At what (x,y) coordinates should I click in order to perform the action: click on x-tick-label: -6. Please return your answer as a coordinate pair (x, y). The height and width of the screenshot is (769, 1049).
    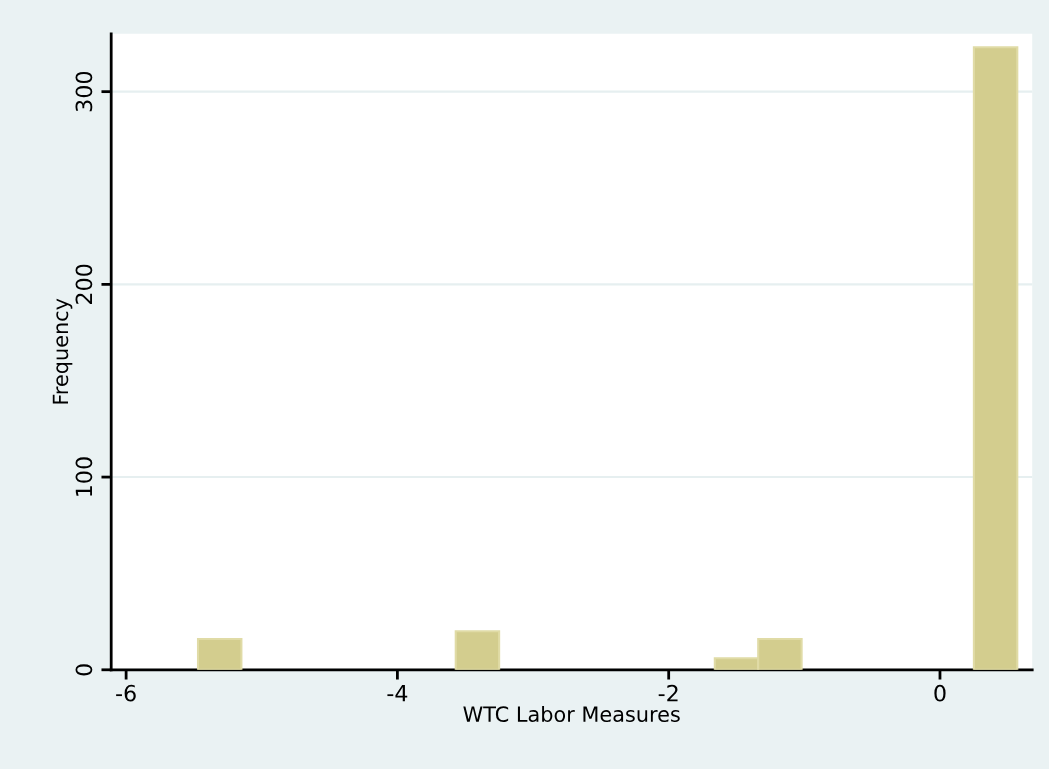
    Looking at the image, I should click on (126, 693).